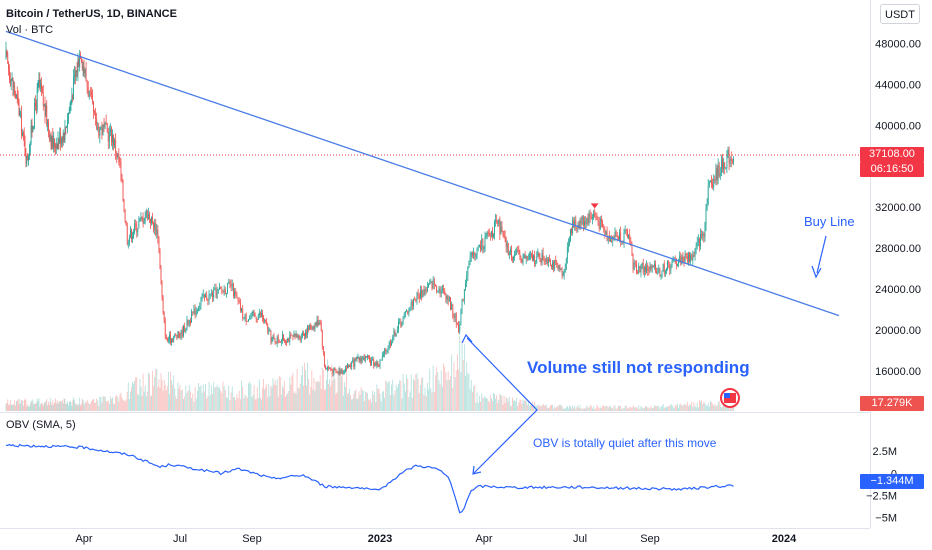 This screenshot has width=932, height=550. Describe the element at coordinates (727, 395) in the screenshot. I see `flag-canton-icon` at that location.